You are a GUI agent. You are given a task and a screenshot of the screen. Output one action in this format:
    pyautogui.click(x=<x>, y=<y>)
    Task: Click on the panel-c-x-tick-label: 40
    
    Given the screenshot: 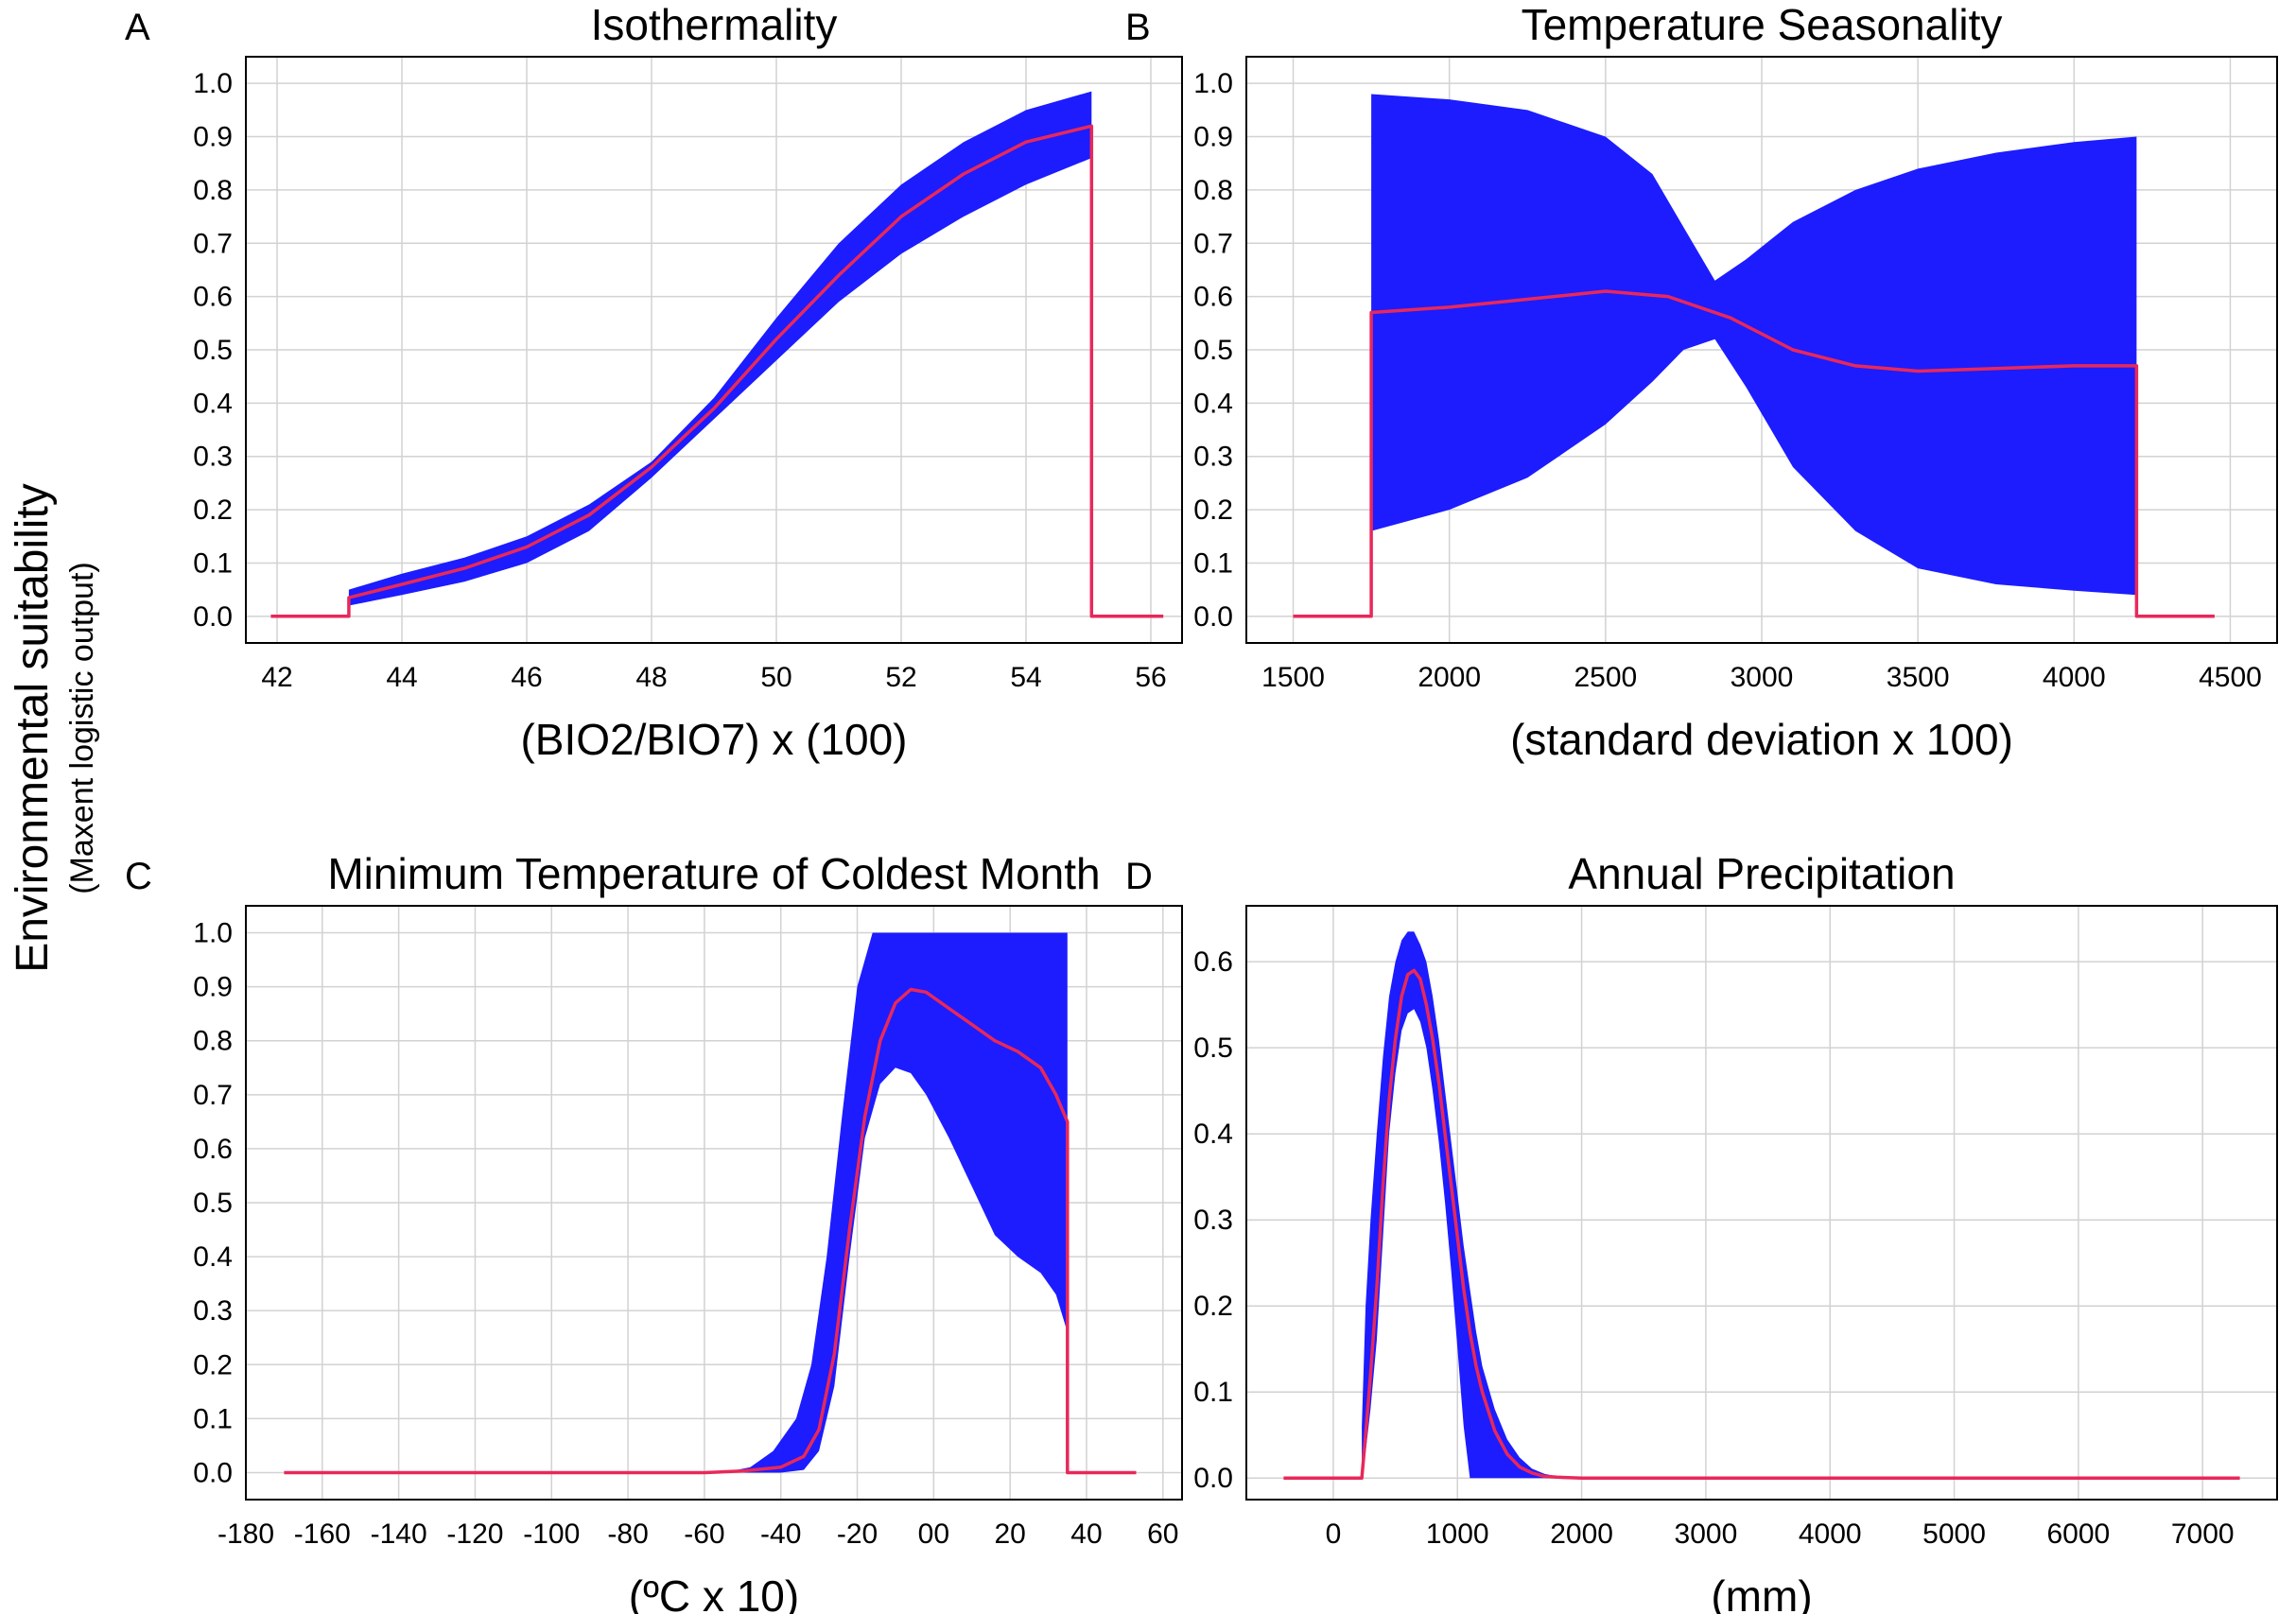 What is the action you would take?
    pyautogui.click(x=1086, y=1534)
    